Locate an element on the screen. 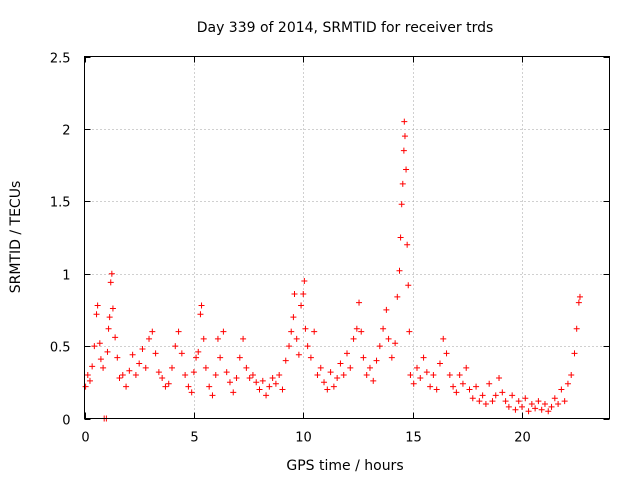  y-tick-label: 0 is located at coordinates (66, 421).